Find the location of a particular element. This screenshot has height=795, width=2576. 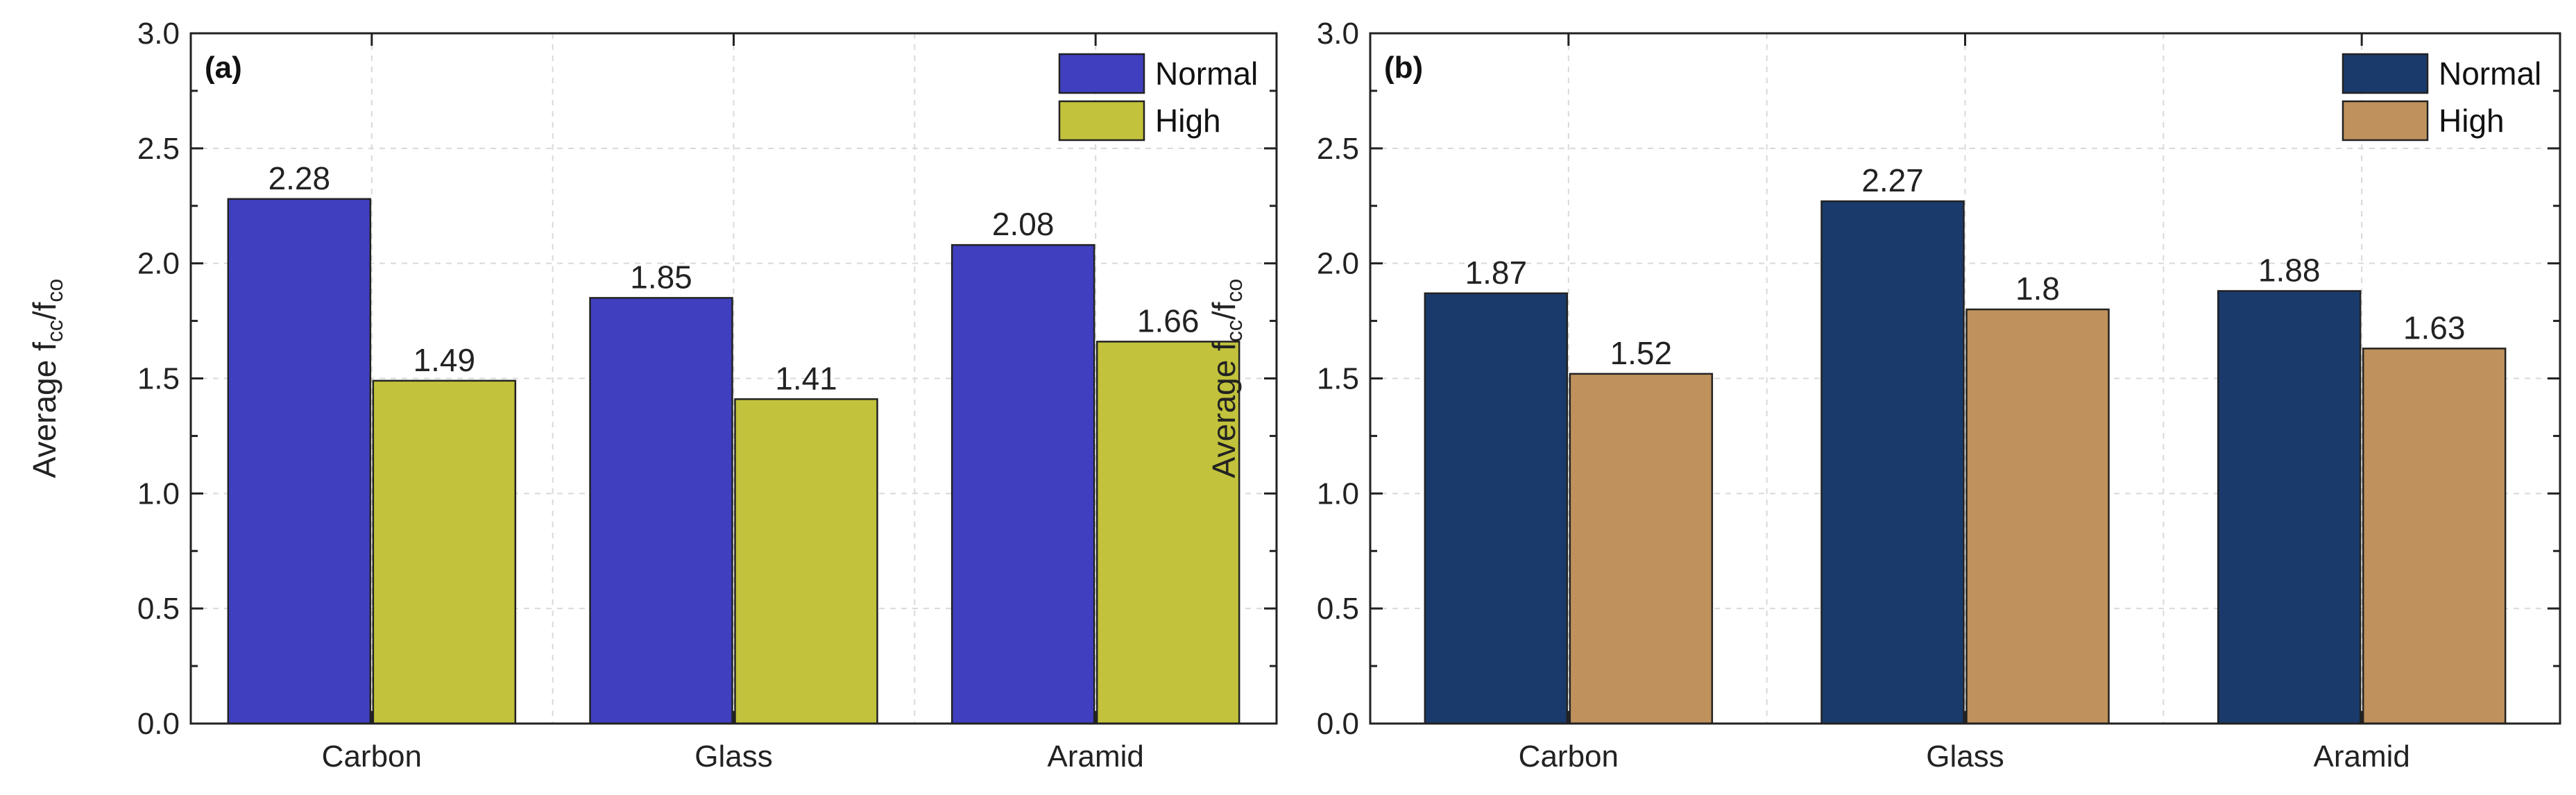

data-label-normal-aramid: 2.08 is located at coordinates (1023, 224).